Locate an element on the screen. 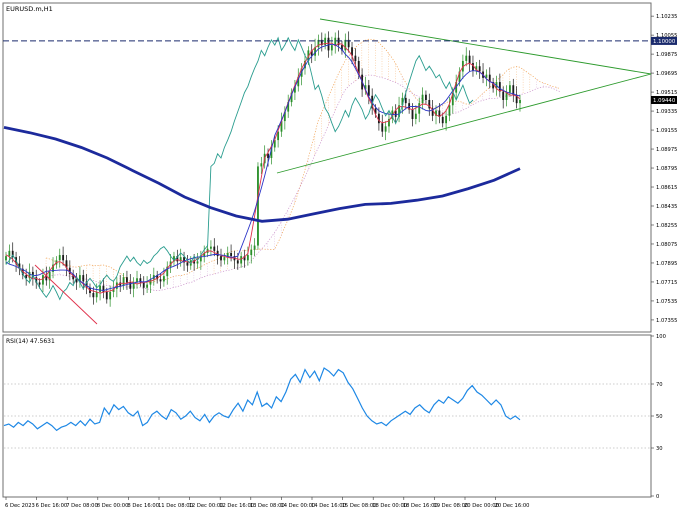 Image resolution: width=678 pixels, height=517 pixels. price-y-tick-label: 1.09515 is located at coordinates (666, 93).